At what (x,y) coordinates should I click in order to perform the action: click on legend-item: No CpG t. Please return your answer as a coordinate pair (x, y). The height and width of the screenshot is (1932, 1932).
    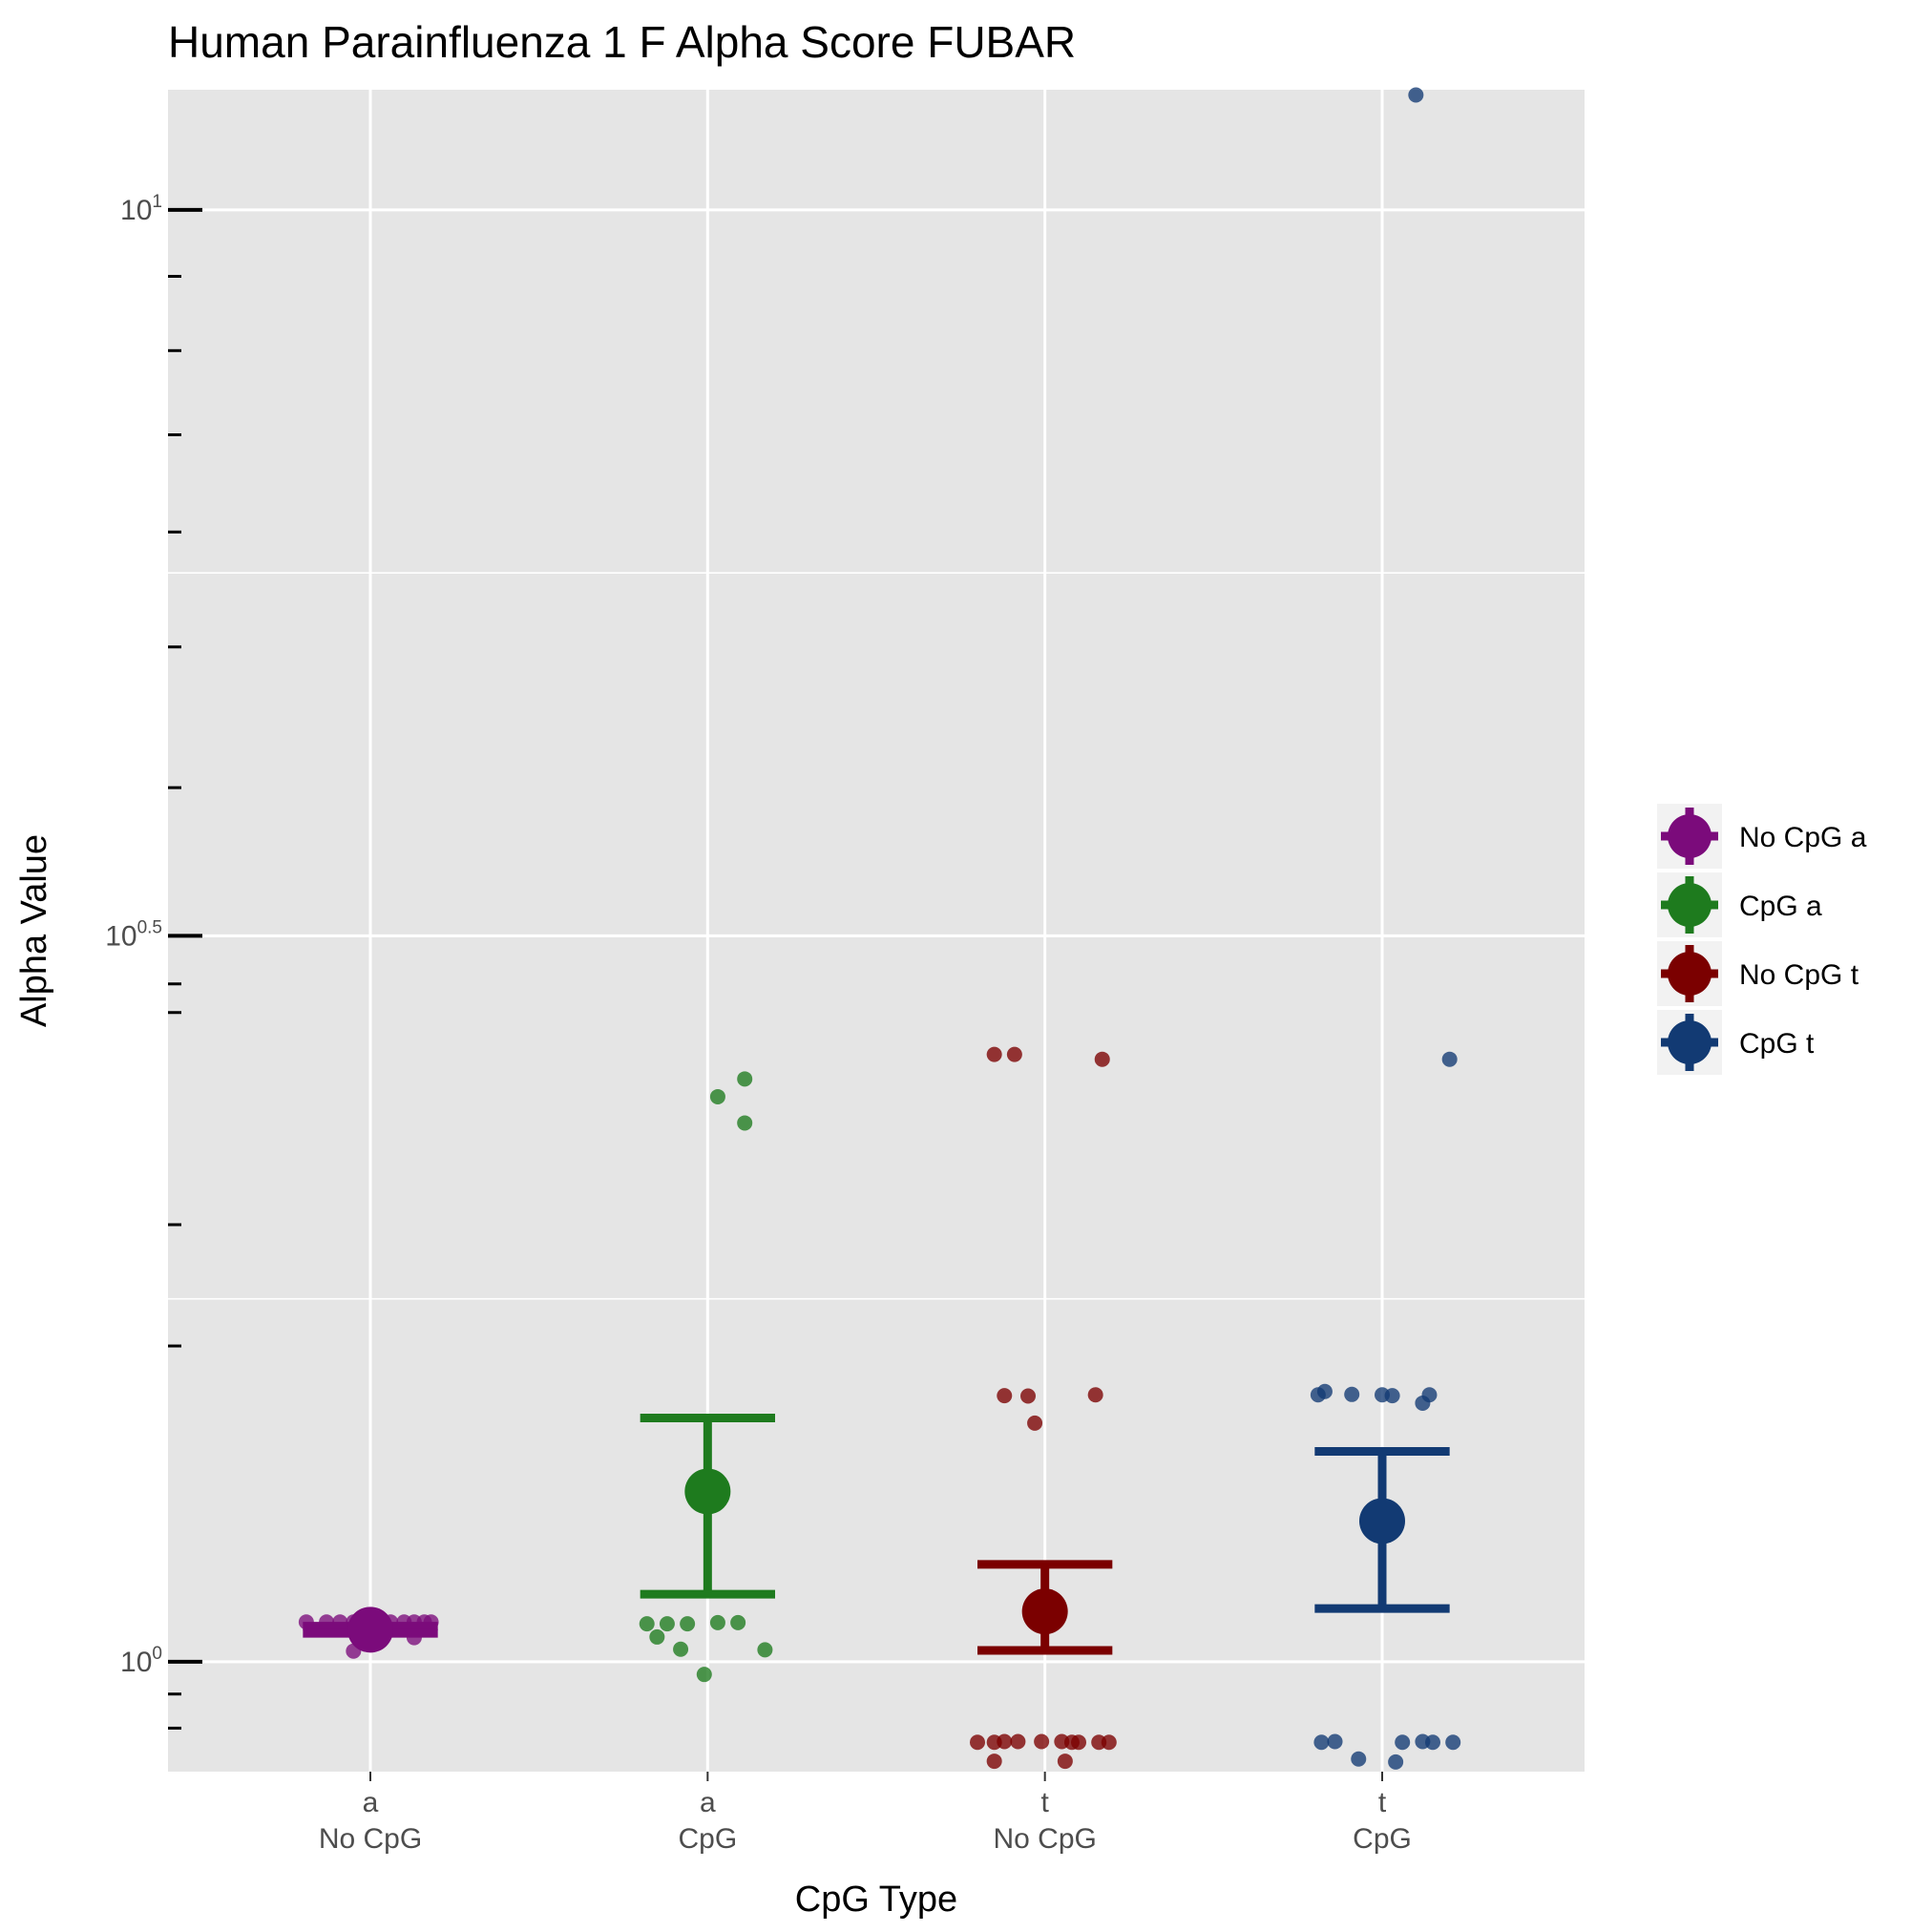
    Looking at the image, I should click on (1758, 974).